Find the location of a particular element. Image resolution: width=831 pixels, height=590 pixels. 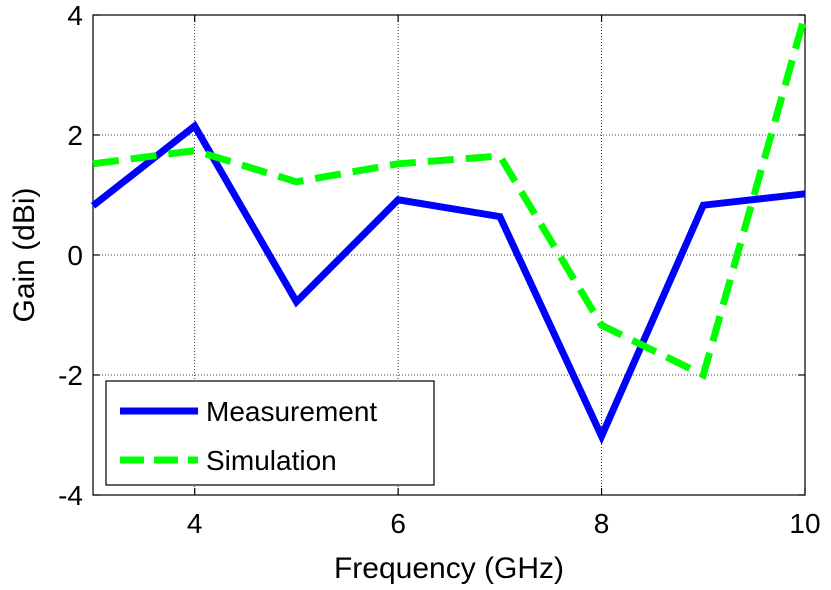

legend: Measurement Simulation is located at coordinates (270, 433).